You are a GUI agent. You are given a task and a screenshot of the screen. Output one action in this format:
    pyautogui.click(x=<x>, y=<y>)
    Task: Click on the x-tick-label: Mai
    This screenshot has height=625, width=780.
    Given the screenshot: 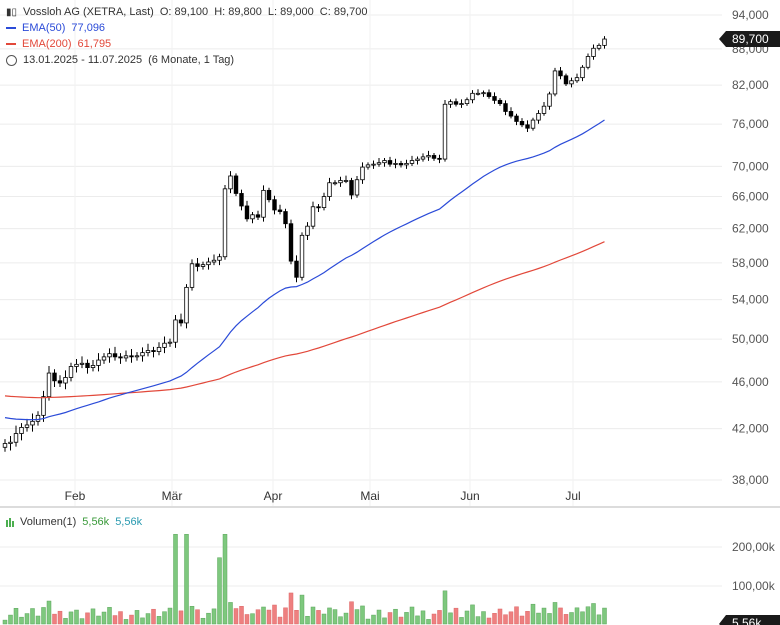 What is the action you would take?
    pyautogui.click(x=369, y=496)
    